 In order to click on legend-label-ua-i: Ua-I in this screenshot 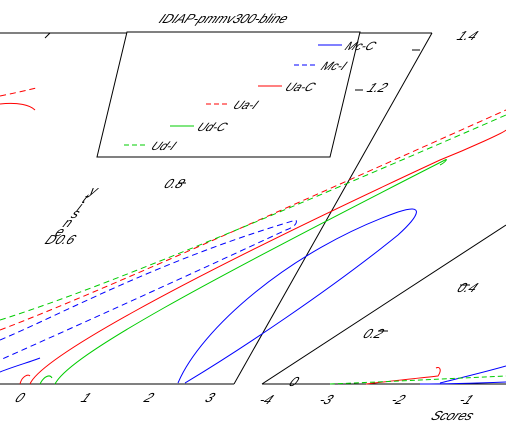, I will do `click(245, 105)`.